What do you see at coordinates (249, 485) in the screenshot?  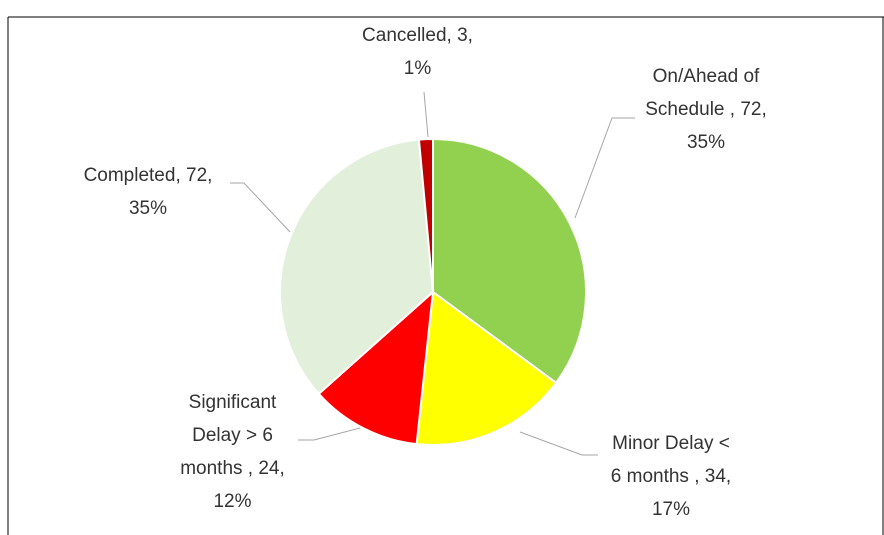 I see `label-value: 24, 12%` at bounding box center [249, 485].